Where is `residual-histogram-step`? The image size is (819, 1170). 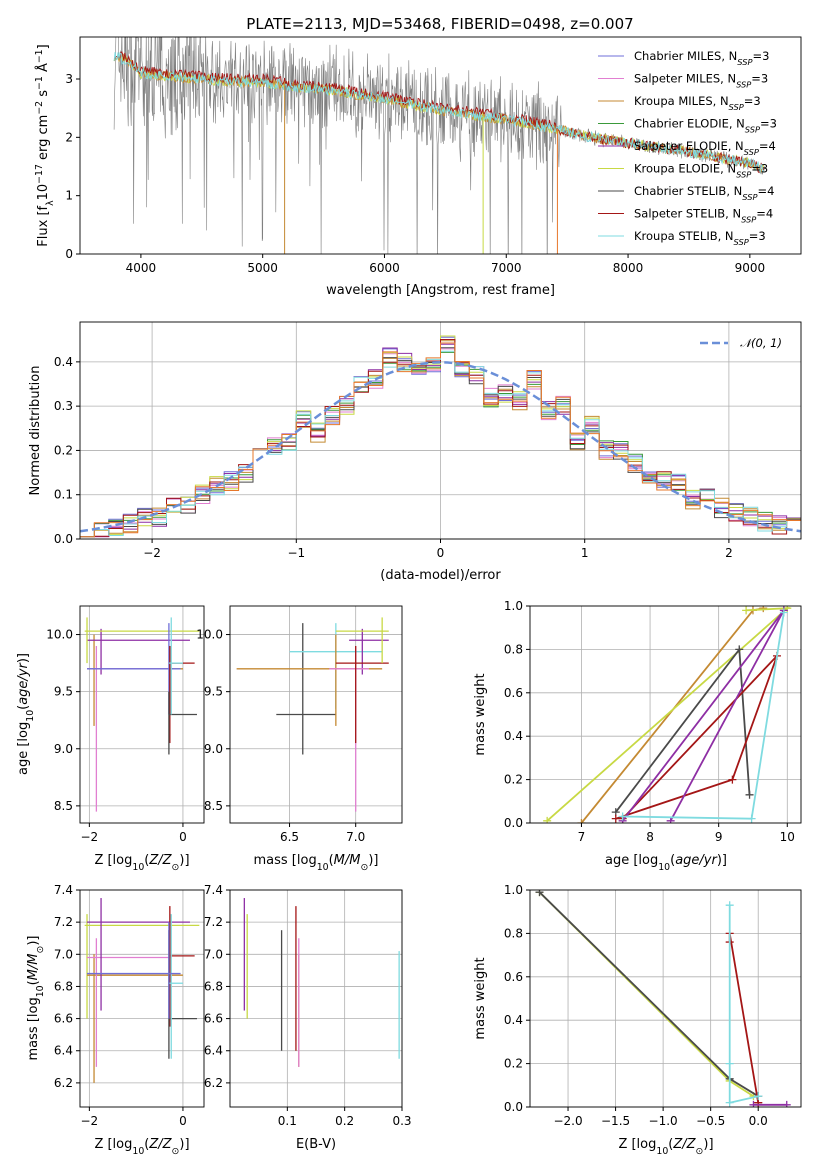 residual-histogram-step is located at coordinates (440, 440).